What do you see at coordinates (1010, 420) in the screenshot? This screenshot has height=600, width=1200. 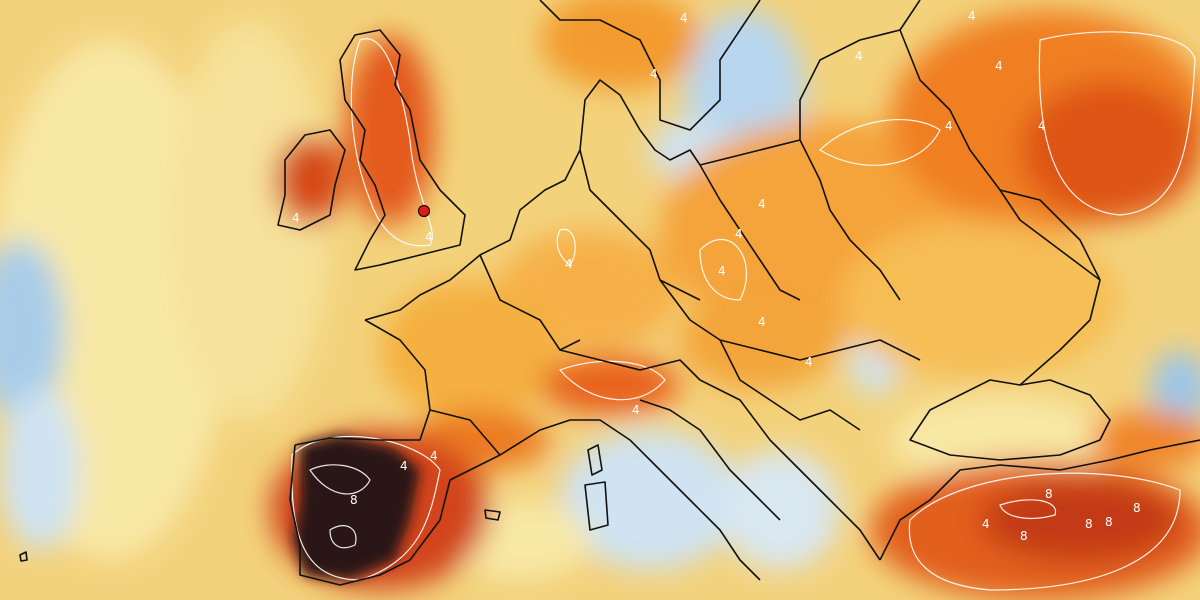 I see `black-sea-coast` at bounding box center [1010, 420].